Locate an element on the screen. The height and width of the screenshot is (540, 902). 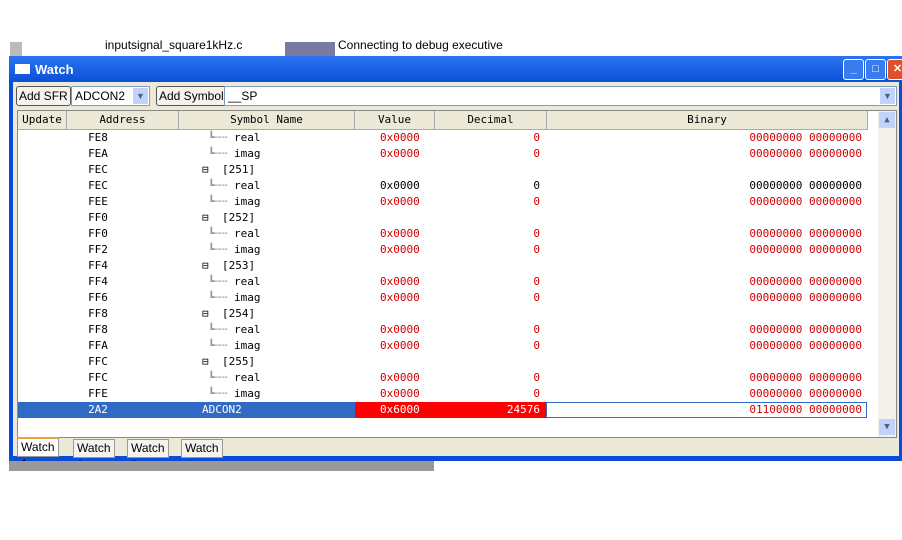
table-row: 2A2 ADCON2 0x6000 24576 01100000 00000000 is located at coordinates (443, 410).